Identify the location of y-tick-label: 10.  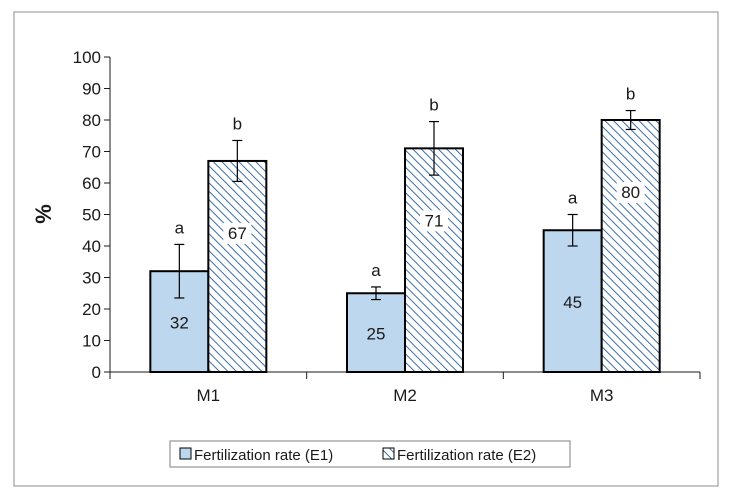
(91, 341).